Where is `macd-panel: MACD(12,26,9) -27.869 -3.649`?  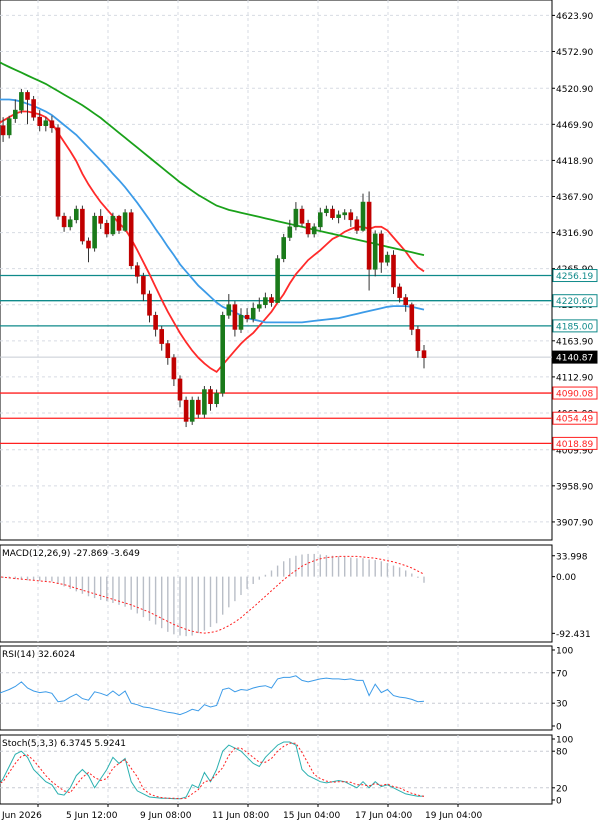
macd-panel: MACD(12,26,9) -27.869 -3.649 is located at coordinates (212, 593).